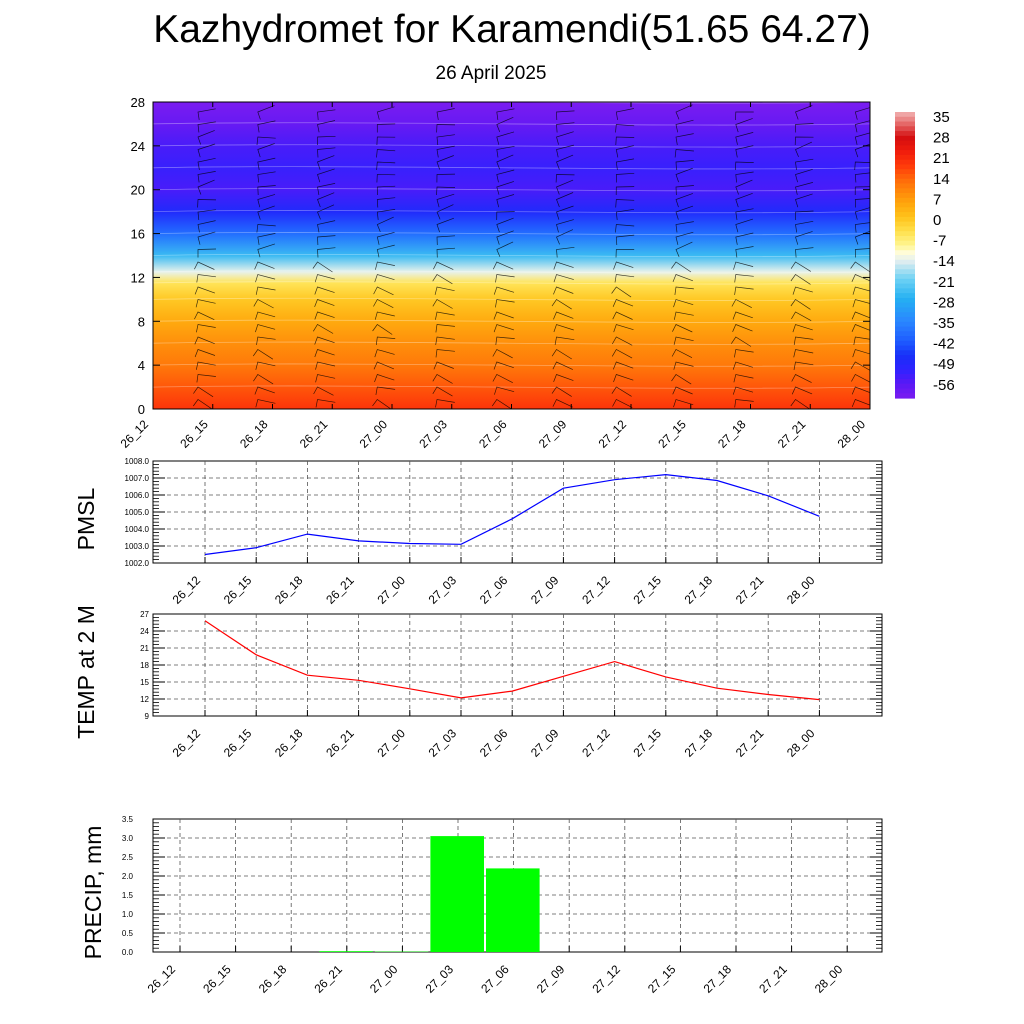  What do you see at coordinates (545, 743) in the screenshot?
I see `x-tick-label: 27_09` at bounding box center [545, 743].